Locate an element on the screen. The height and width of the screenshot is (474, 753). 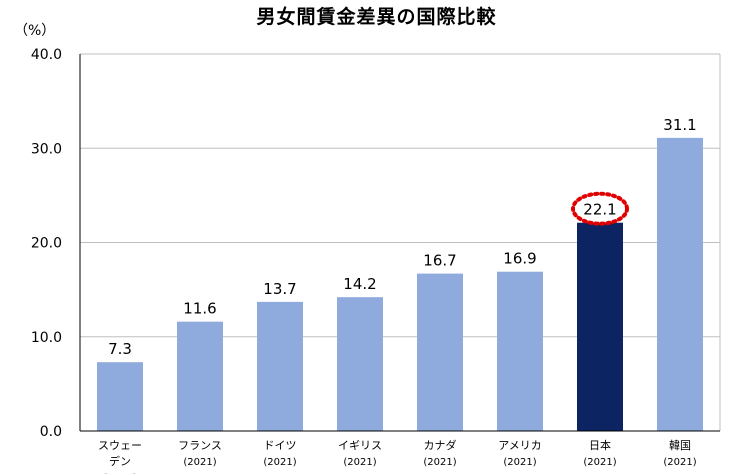
y-tick-label: 30.0 is located at coordinates (46, 149).